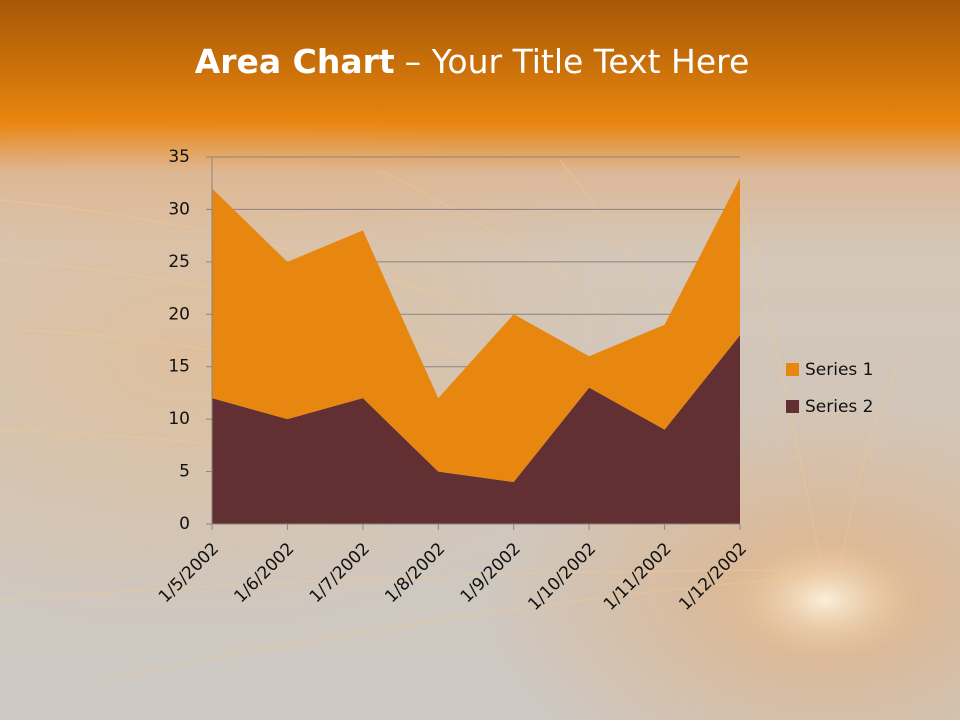 Image resolution: width=960 pixels, height=724 pixels. What do you see at coordinates (184, 472) in the screenshot?
I see `y-tick-label: 5` at bounding box center [184, 472].